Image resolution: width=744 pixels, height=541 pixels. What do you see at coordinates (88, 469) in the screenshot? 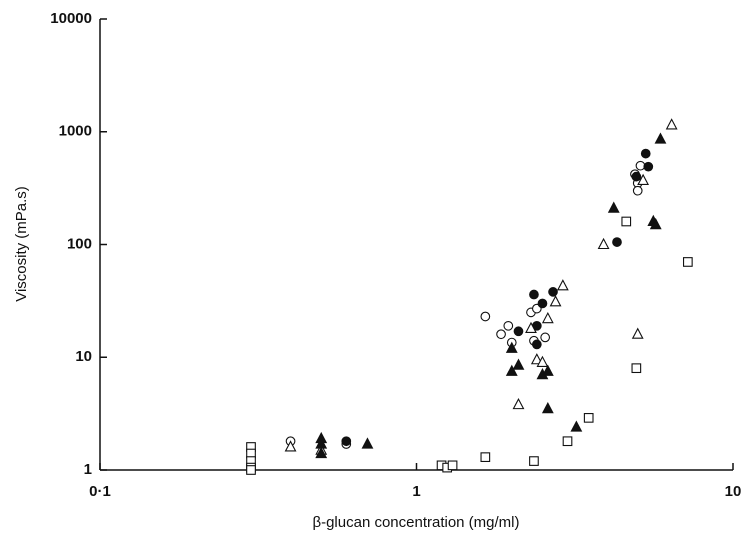
I see `y-tick-label: 1` at bounding box center [88, 469].